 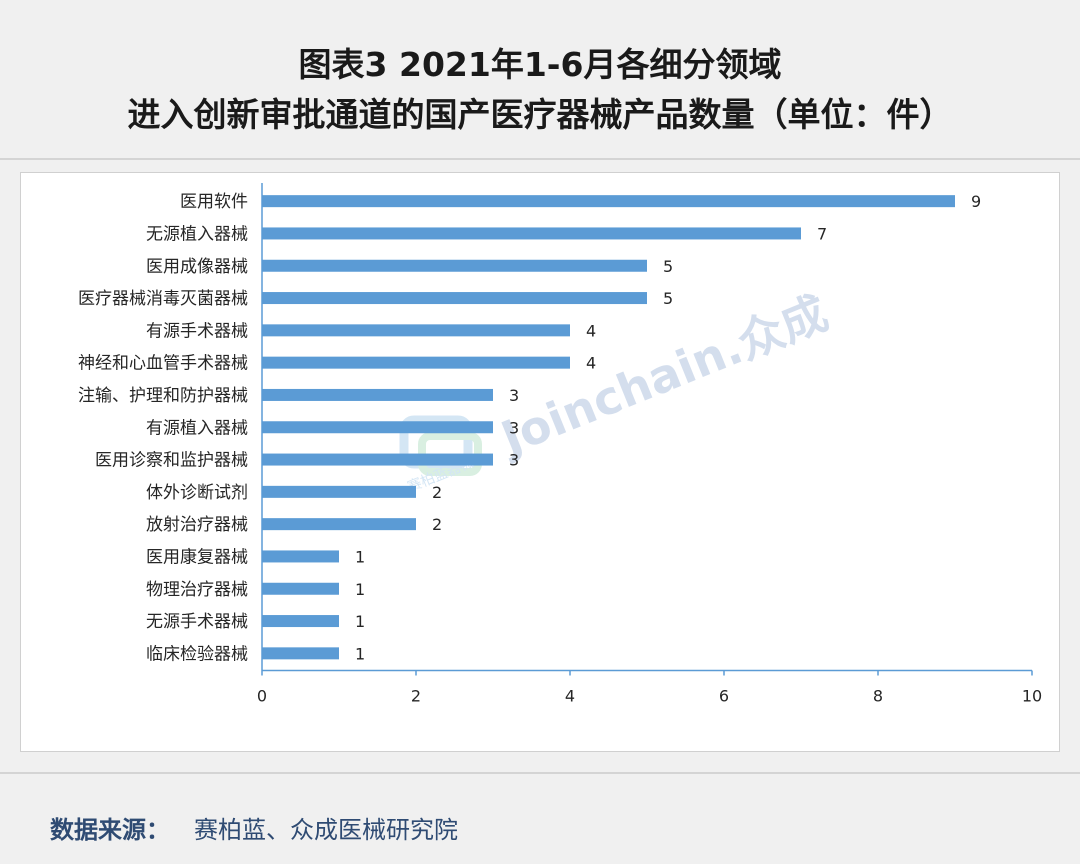 What do you see at coordinates (197, 493) in the screenshot?
I see `category-label: 体外诊断试剂` at bounding box center [197, 493].